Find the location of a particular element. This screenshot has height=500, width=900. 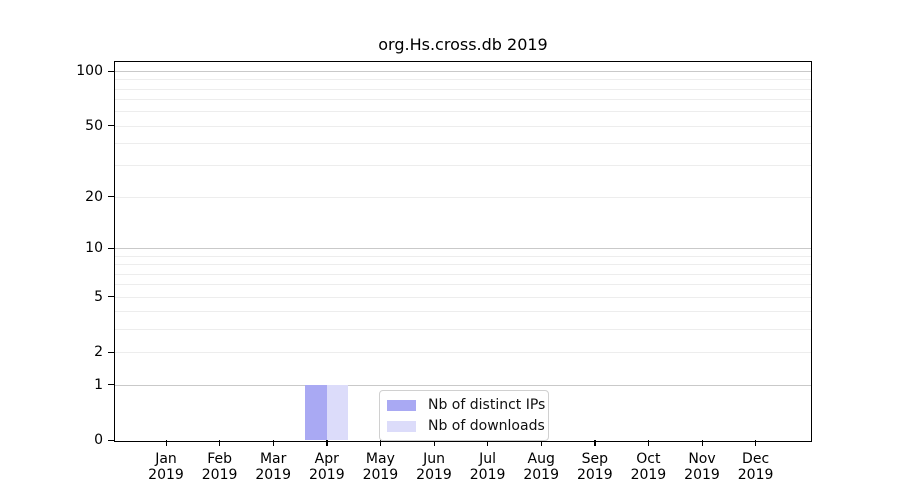

x-label-month: Aug is located at coordinates (541, 459).